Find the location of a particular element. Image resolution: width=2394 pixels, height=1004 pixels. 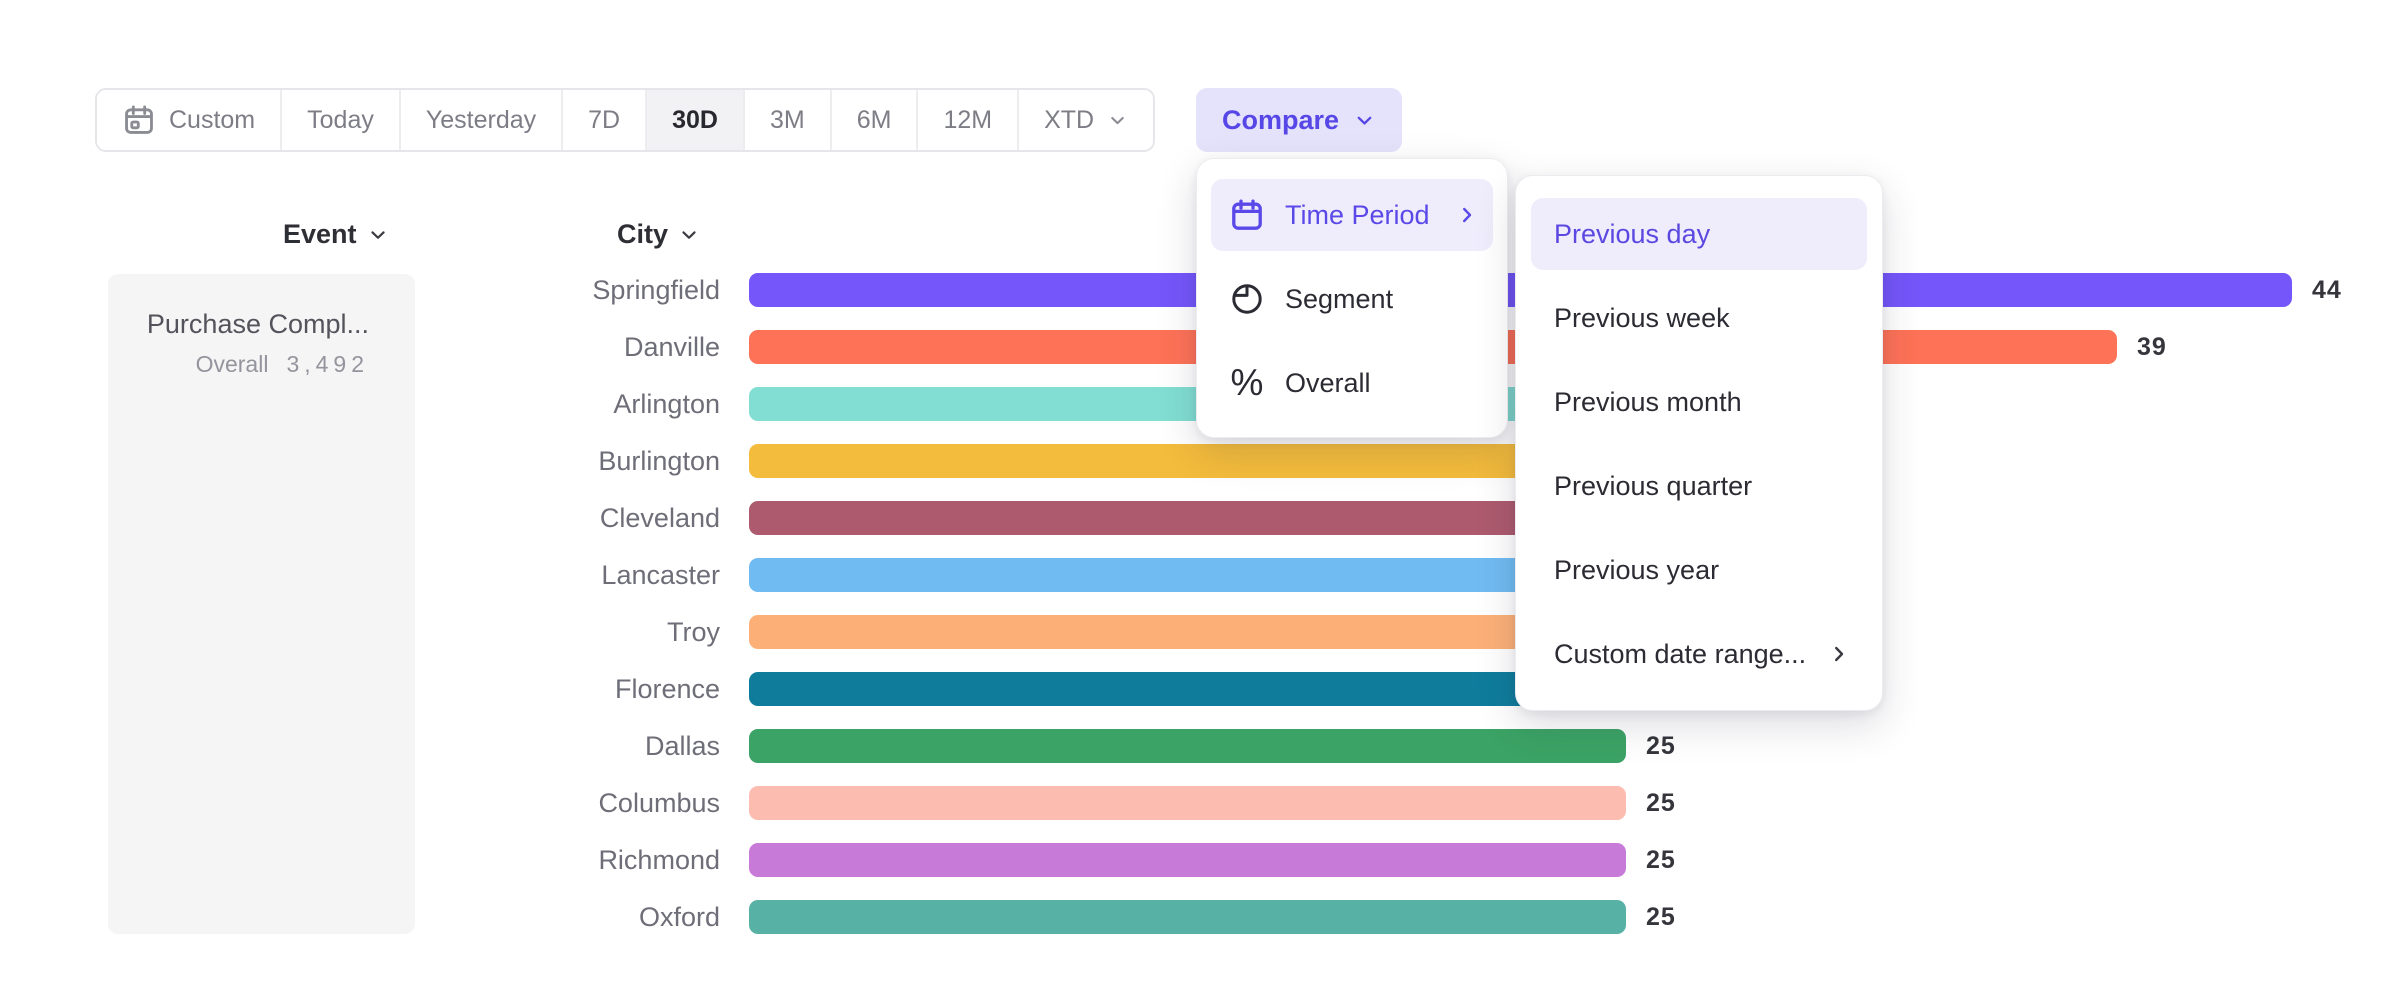

event-overall-row: Overall 3,492 is located at coordinates (261, 364).